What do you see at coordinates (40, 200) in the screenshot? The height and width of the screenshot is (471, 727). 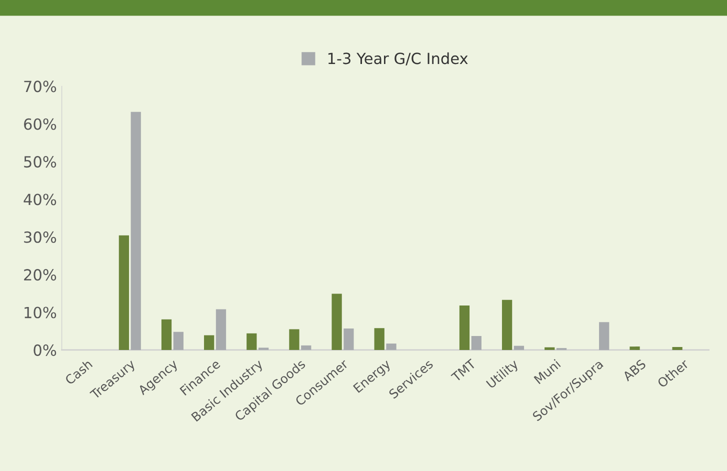 I see `y-tick-label: 40%` at bounding box center [40, 200].